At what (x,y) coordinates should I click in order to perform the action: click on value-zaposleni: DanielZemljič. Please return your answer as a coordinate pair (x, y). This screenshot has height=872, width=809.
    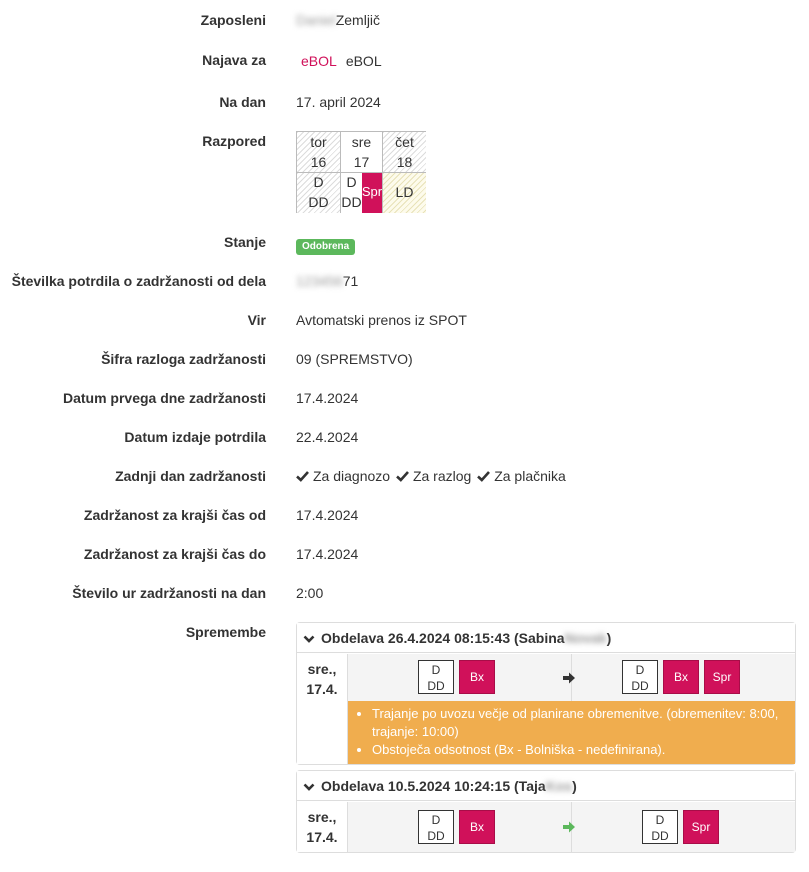
    Looking at the image, I should click on (338, 20).